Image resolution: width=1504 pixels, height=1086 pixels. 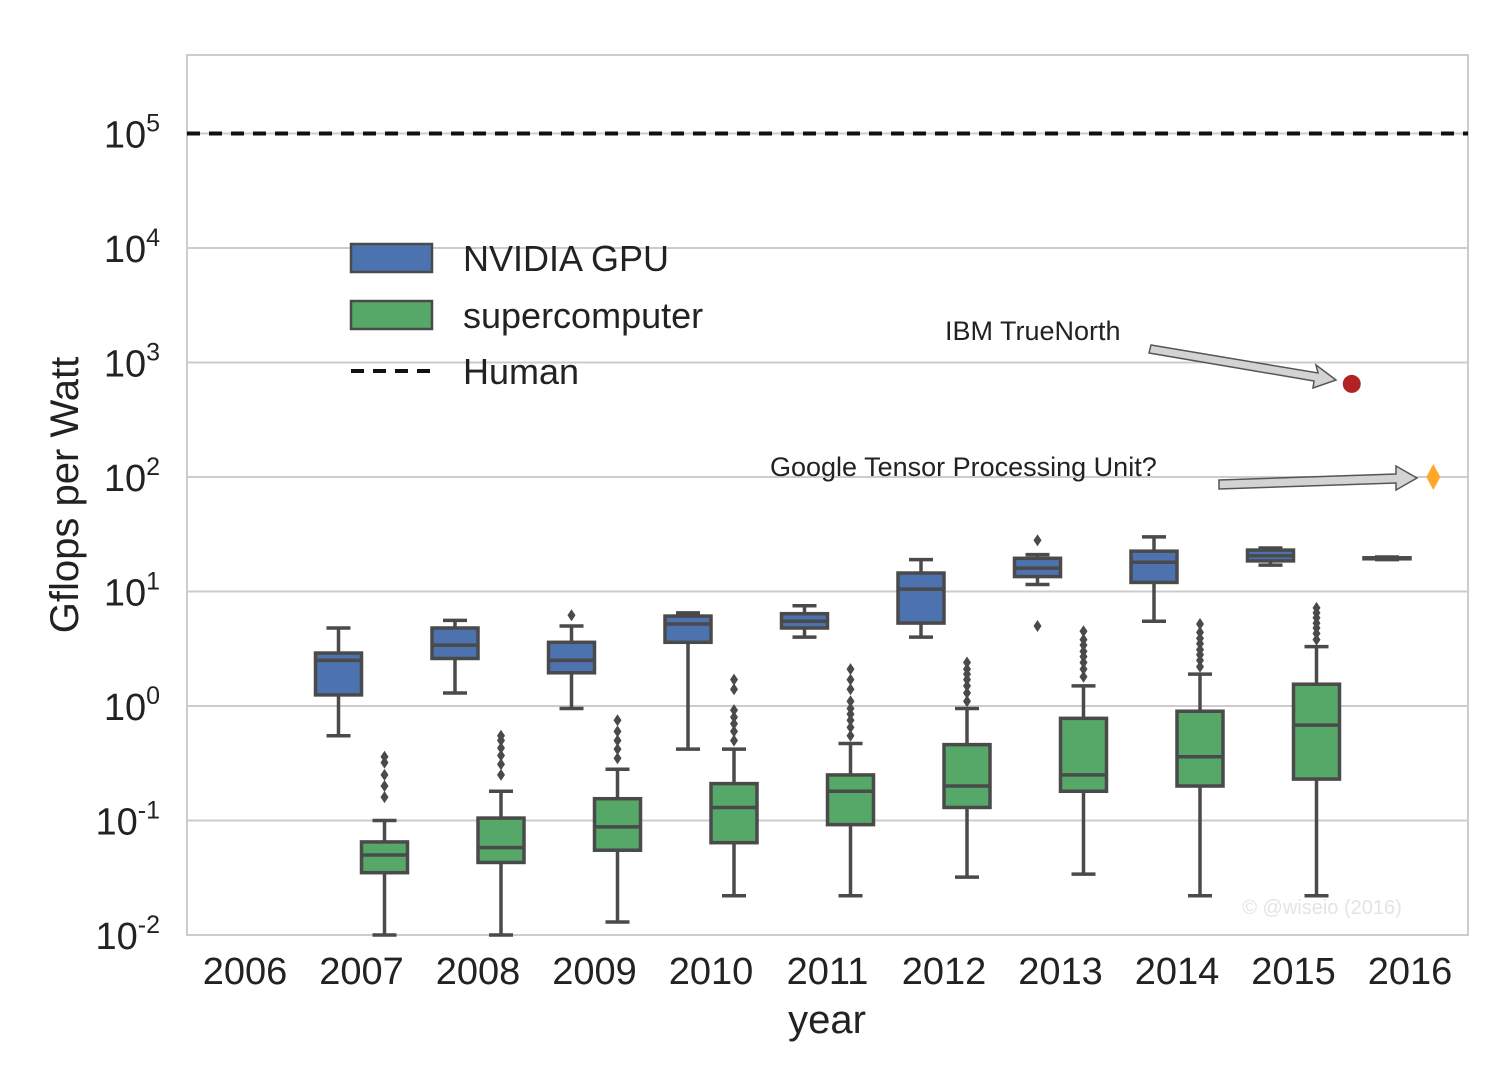 I want to click on box-supercomputer-2014, so click(x=1200, y=758).